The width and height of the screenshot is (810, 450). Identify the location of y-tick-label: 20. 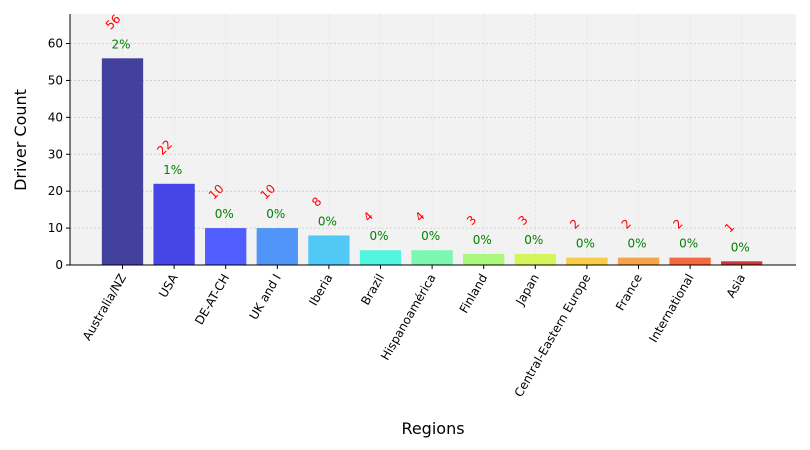
(55, 191).